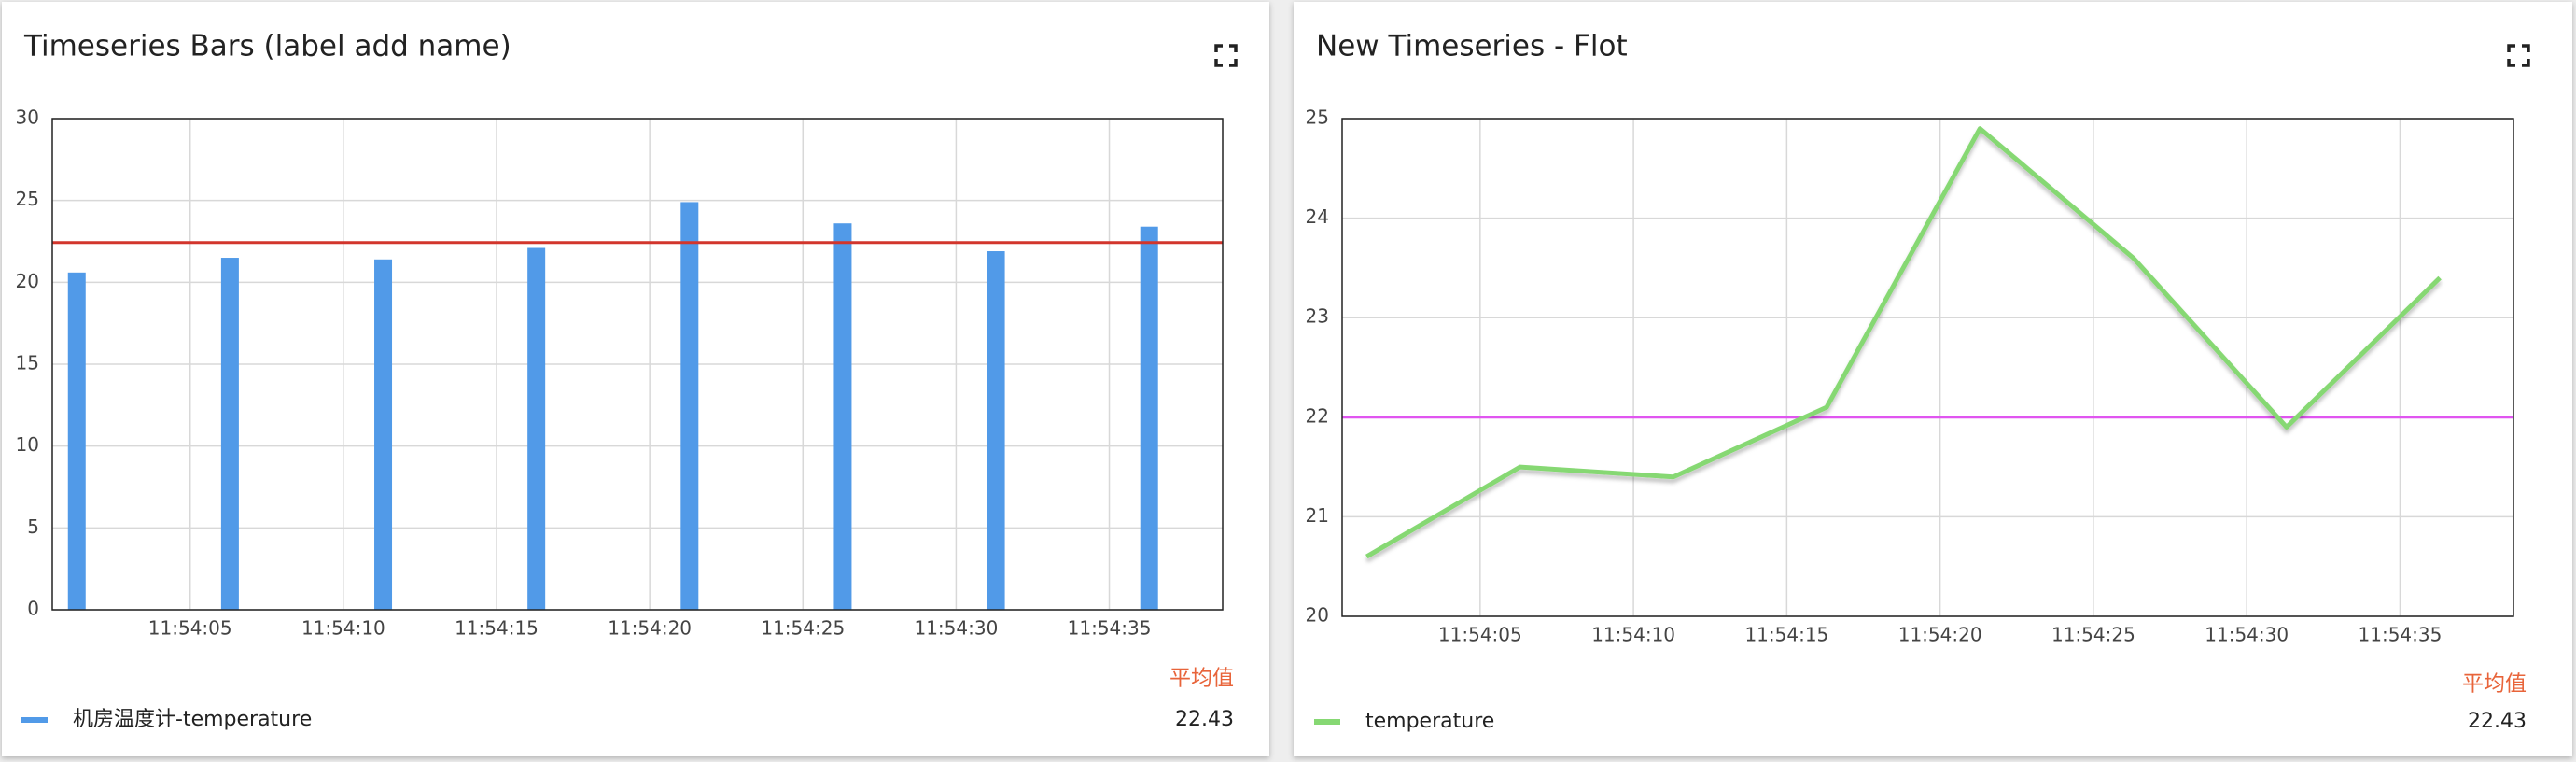  What do you see at coordinates (33, 526) in the screenshot?
I see `y-tick-label: 5` at bounding box center [33, 526].